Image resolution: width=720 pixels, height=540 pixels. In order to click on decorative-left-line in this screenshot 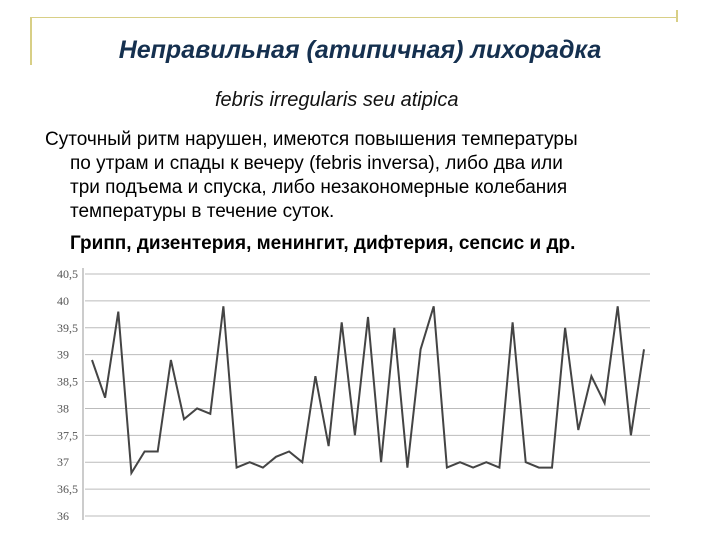, I will do `click(31, 41)`.